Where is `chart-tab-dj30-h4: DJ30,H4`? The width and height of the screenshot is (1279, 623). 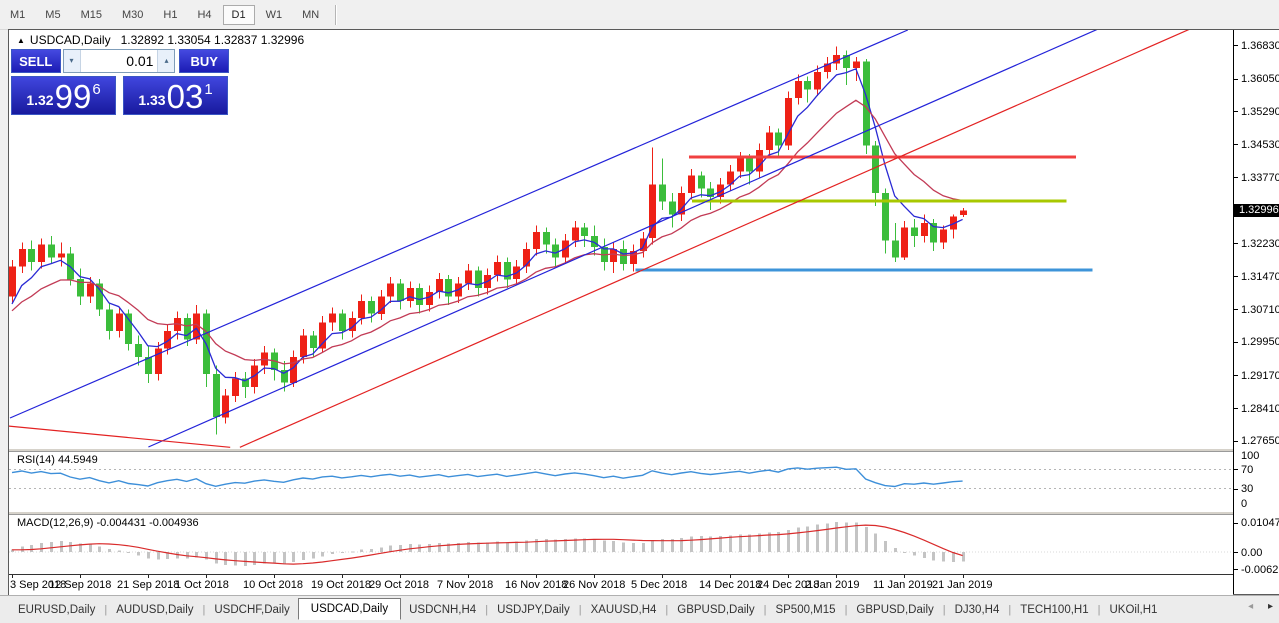
chart-tab-dj30-h4: DJ30,H4 is located at coordinates (977, 609).